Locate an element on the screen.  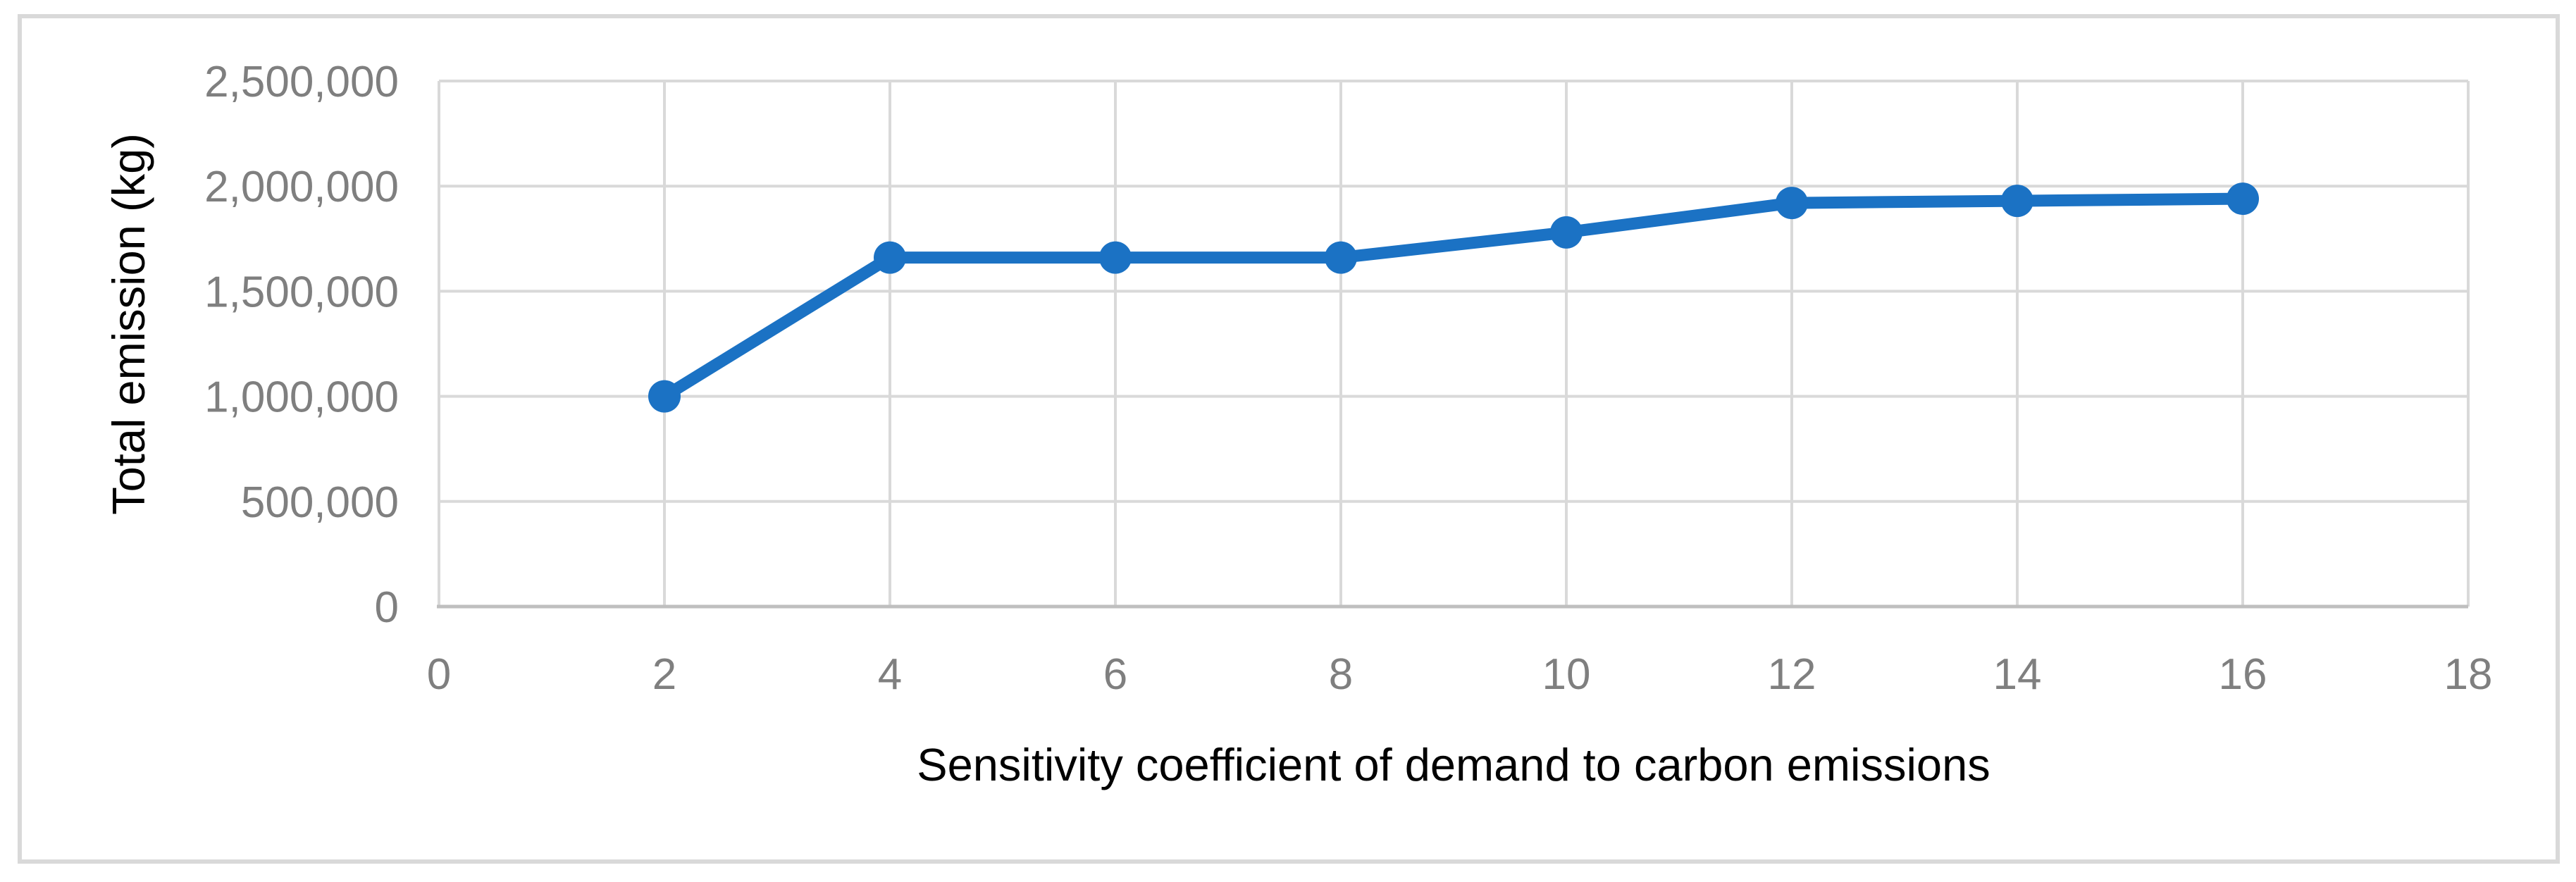
x-tick-label: 8 is located at coordinates (1341, 674).